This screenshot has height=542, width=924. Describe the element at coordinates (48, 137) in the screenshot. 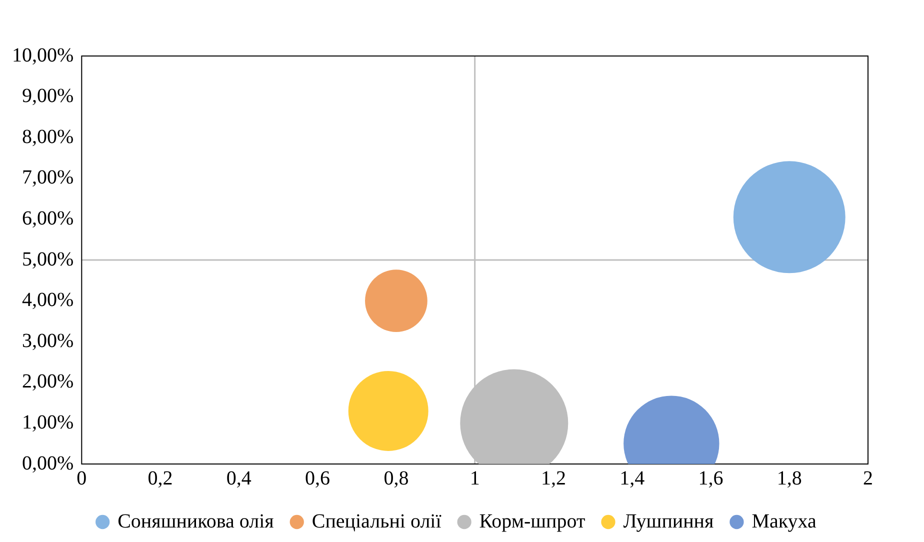

I see `y-tick-label: 8,00%` at that location.